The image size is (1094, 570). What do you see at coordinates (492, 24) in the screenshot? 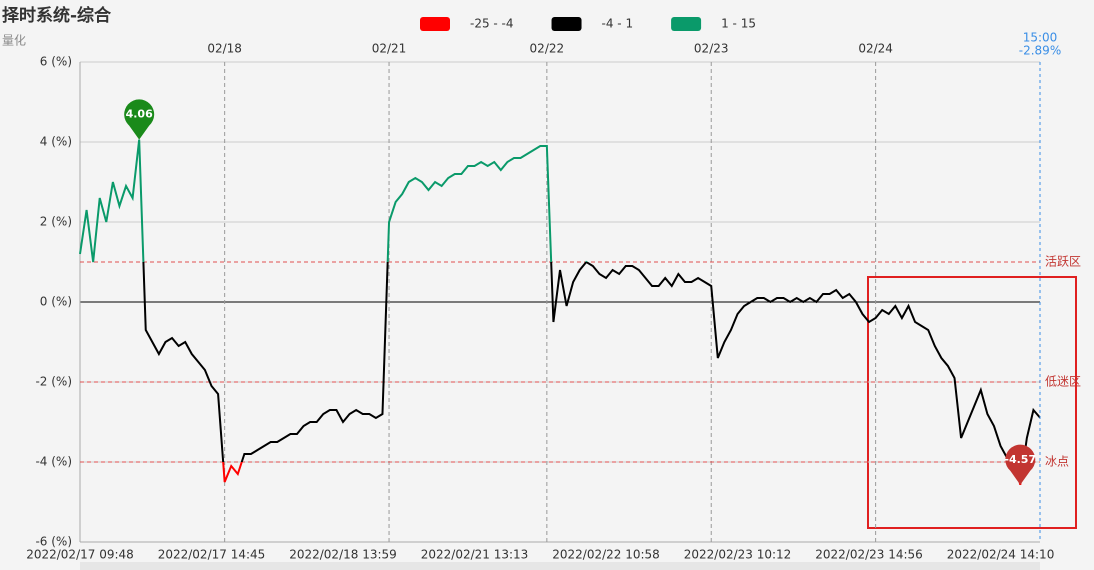
I see `legend-label: -25 - -4` at bounding box center [492, 24].